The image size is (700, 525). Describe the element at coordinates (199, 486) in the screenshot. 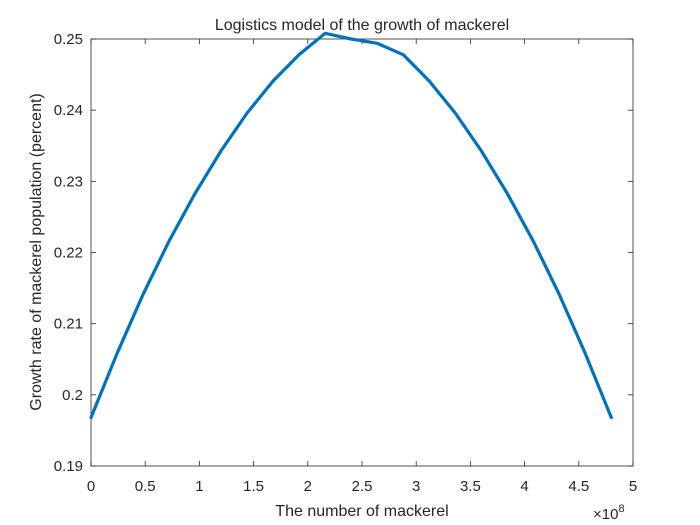

I see `x-tick-label: 1` at that location.